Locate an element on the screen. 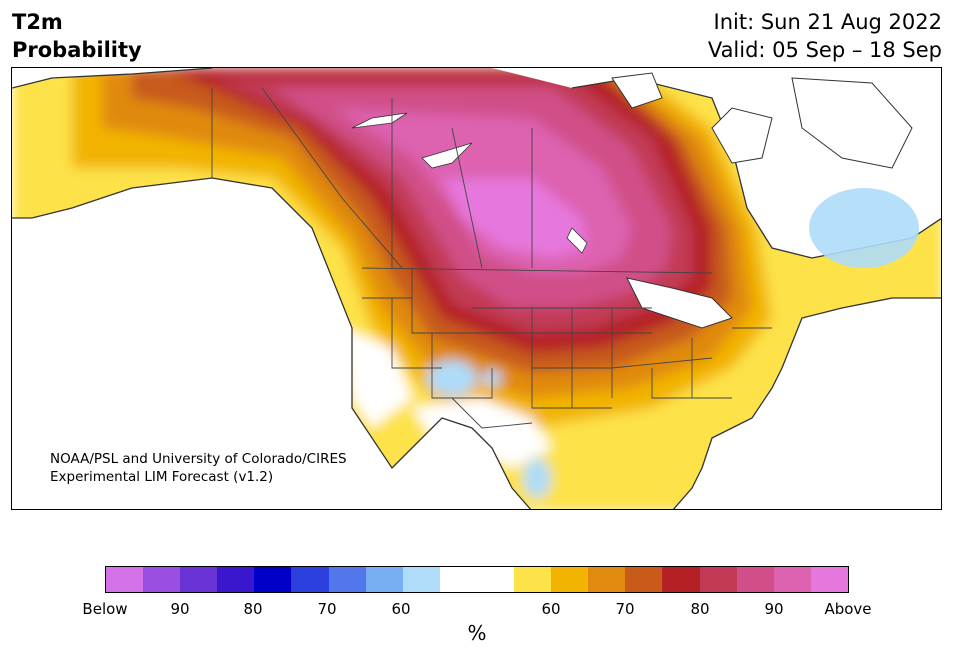 This screenshot has width=953, height=659. colorbar-tick-below-60: 60 is located at coordinates (401, 609).